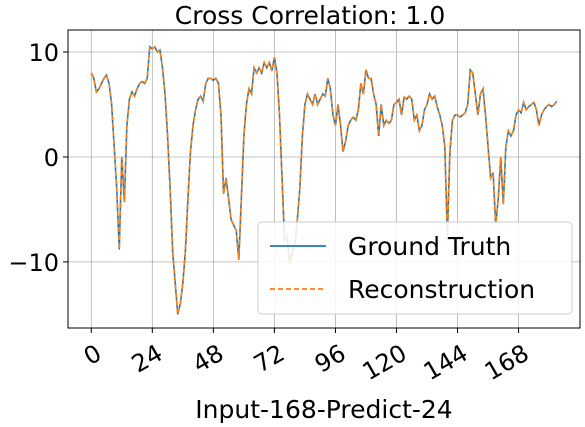 The height and width of the screenshot is (427, 585). Describe the element at coordinates (33, 263) in the screenshot. I see `y-tick-label: −10` at that location.